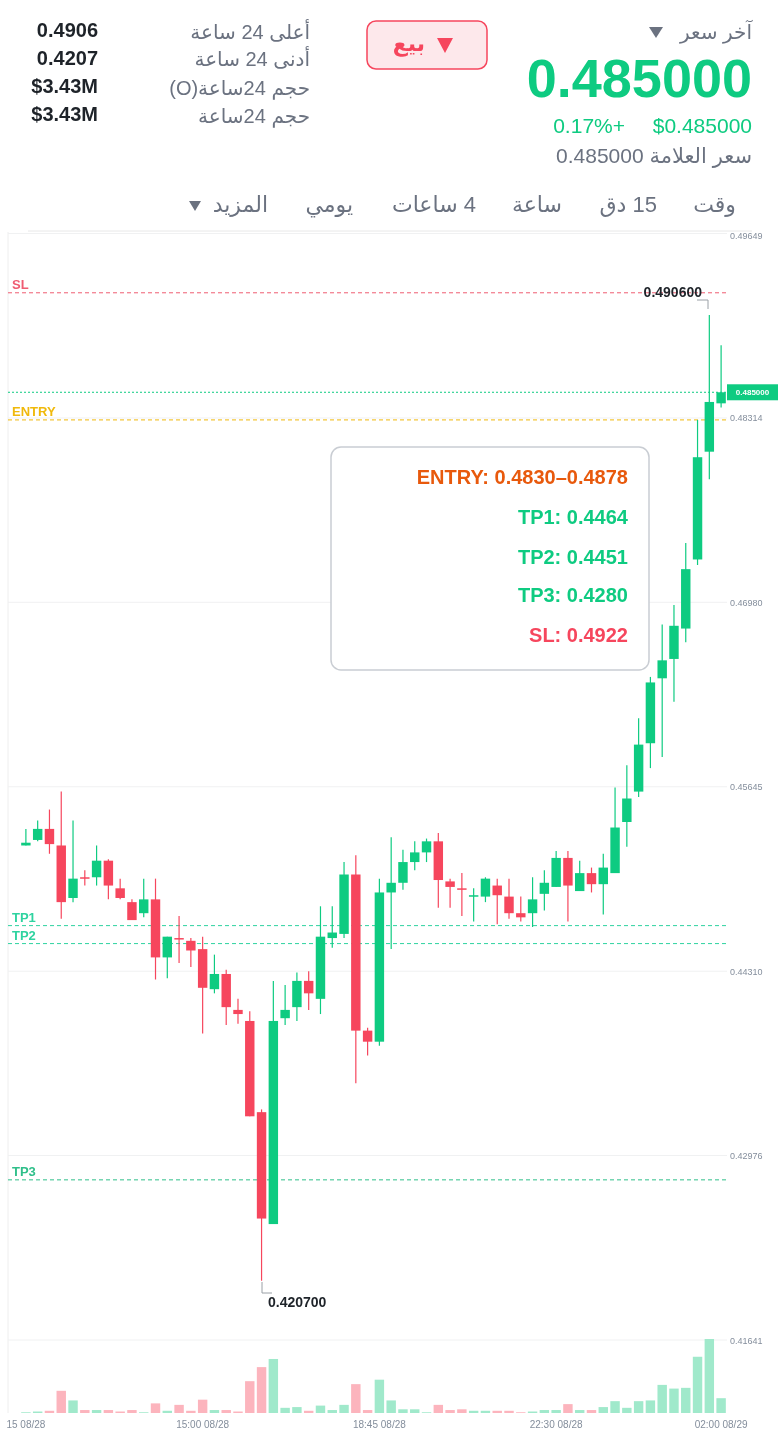  I want to click on ref-line-label: 0.485000, so click(752, 393).